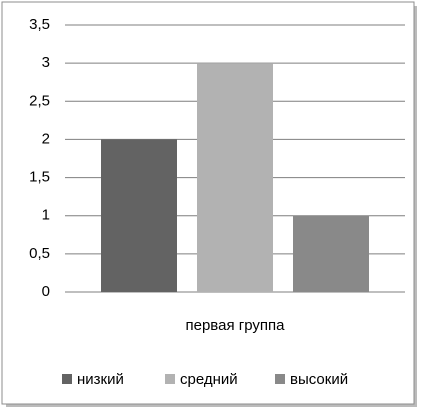  I want to click on y-tick-label: 2, so click(46, 138).